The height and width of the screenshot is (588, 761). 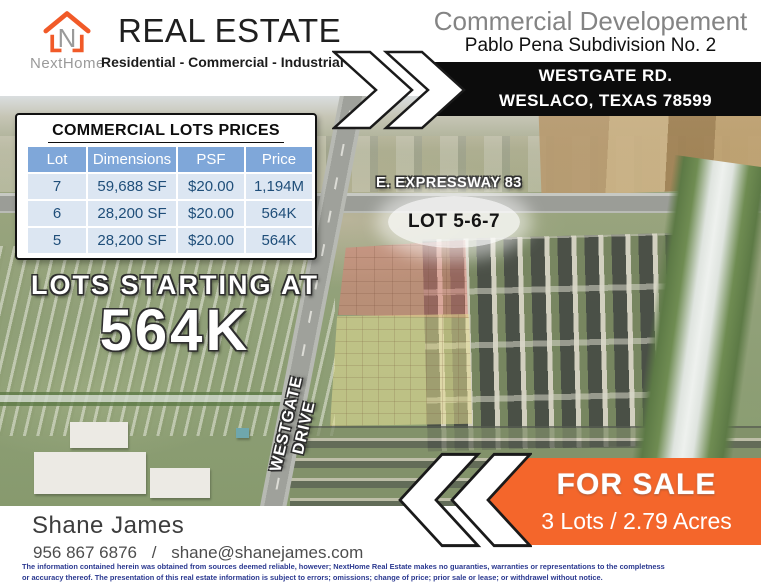 I want to click on agent-contact-line: 956 867 6876 / shane@shanejames.com, so click(x=198, y=553).